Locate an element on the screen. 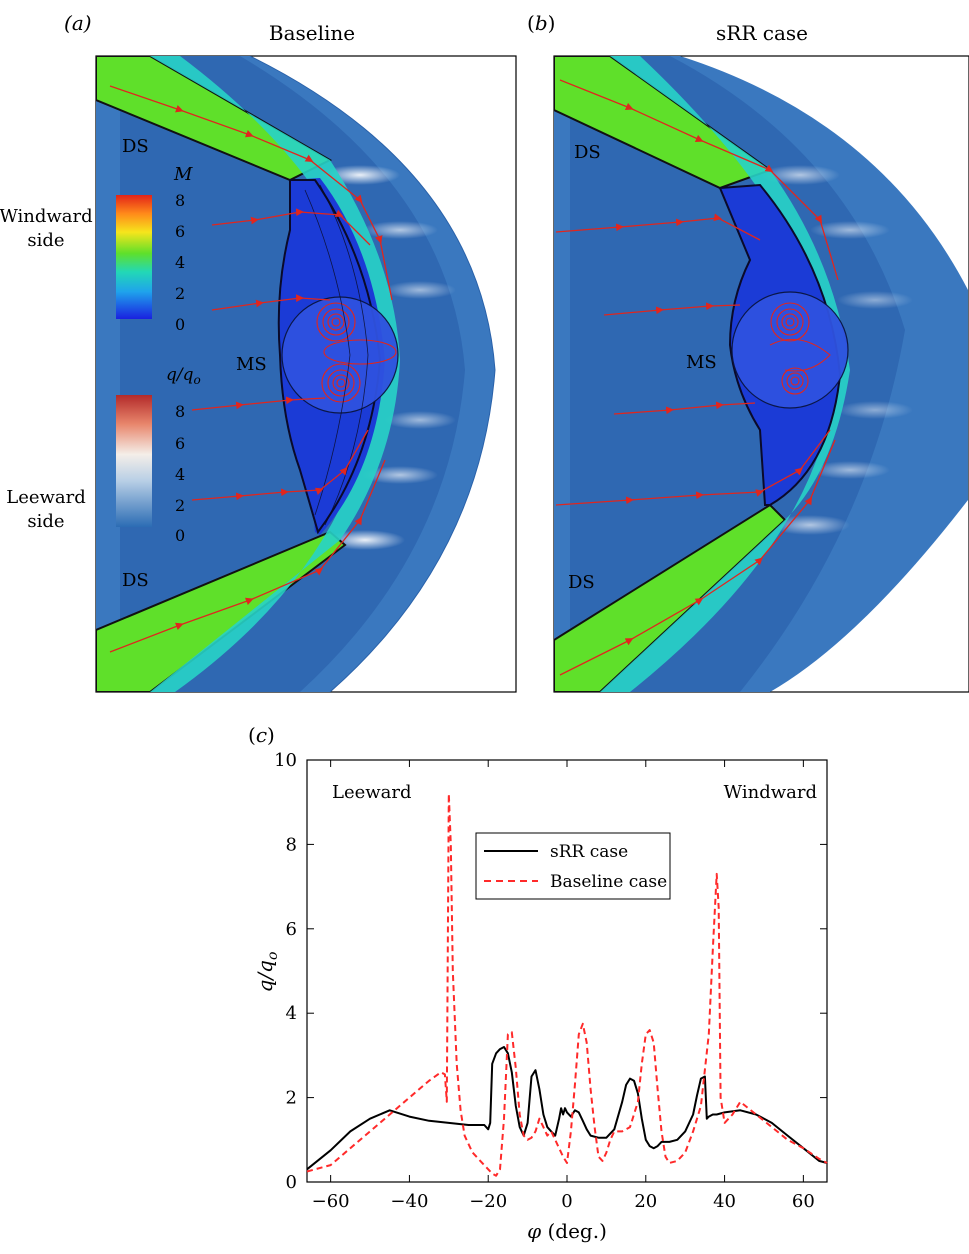 The image size is (969, 1254). heat-tick: 0 is located at coordinates (180, 535).